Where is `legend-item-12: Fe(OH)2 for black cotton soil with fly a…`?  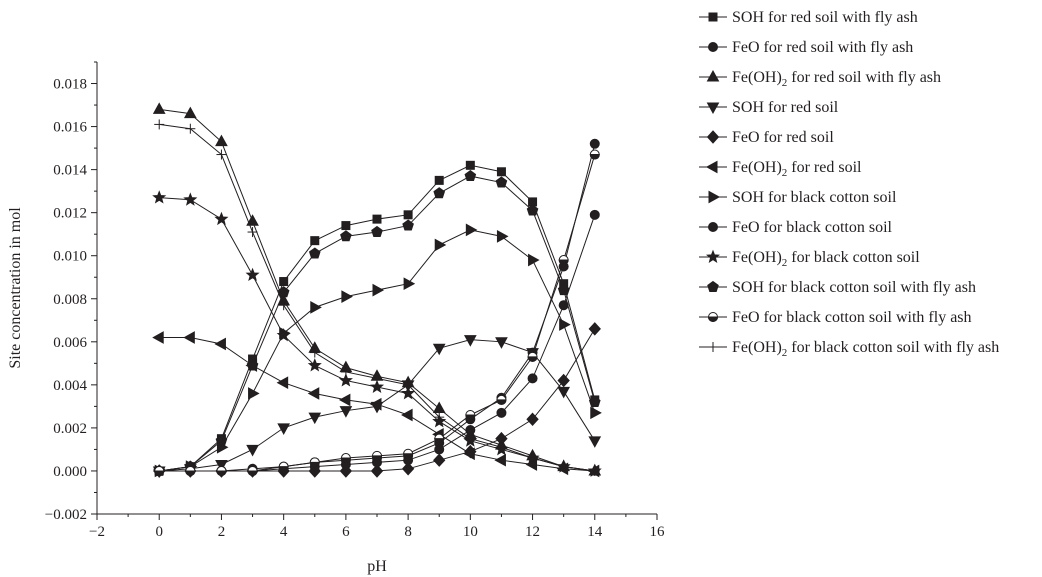 legend-item-12: Fe(OH)2 for black cotton soil with fly a… is located at coordinates (849, 349).